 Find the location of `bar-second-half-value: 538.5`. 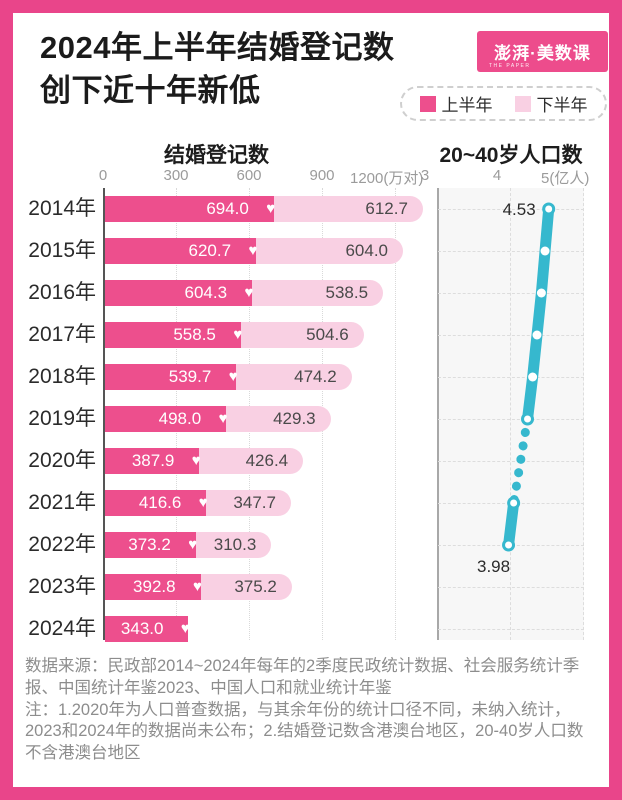

bar-second-half-value: 538.5 is located at coordinates (347, 292).